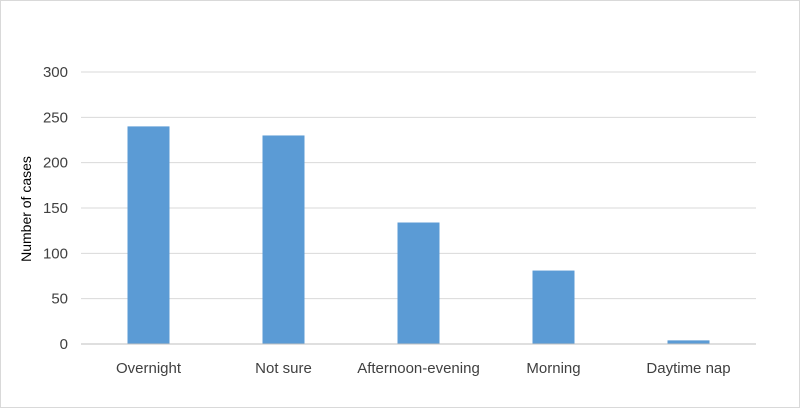  I want to click on x-tick-label: Overnight, so click(149, 368).